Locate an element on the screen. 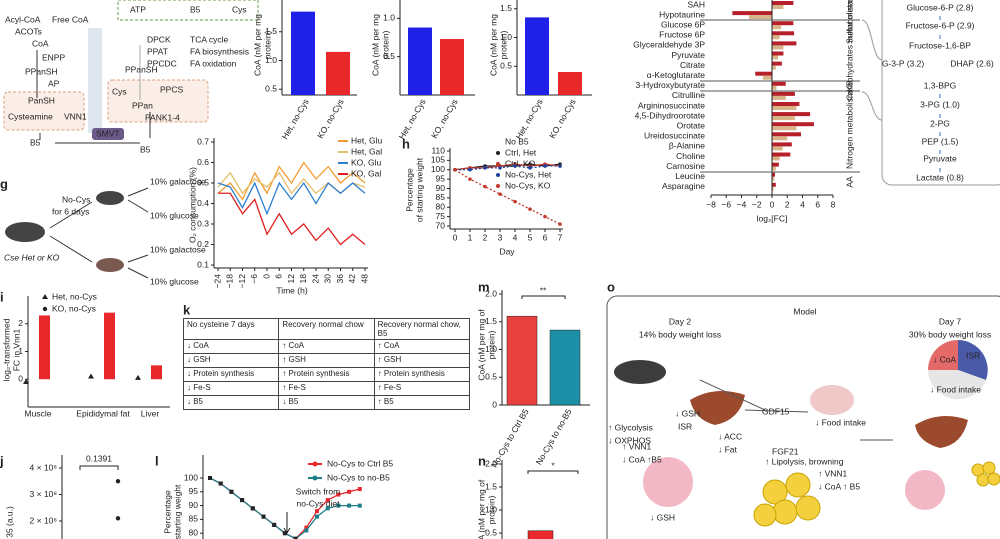 Image resolution: width=1000 pixels, height=539 pixels. pathway-label: Cys is located at coordinates (239, 9).